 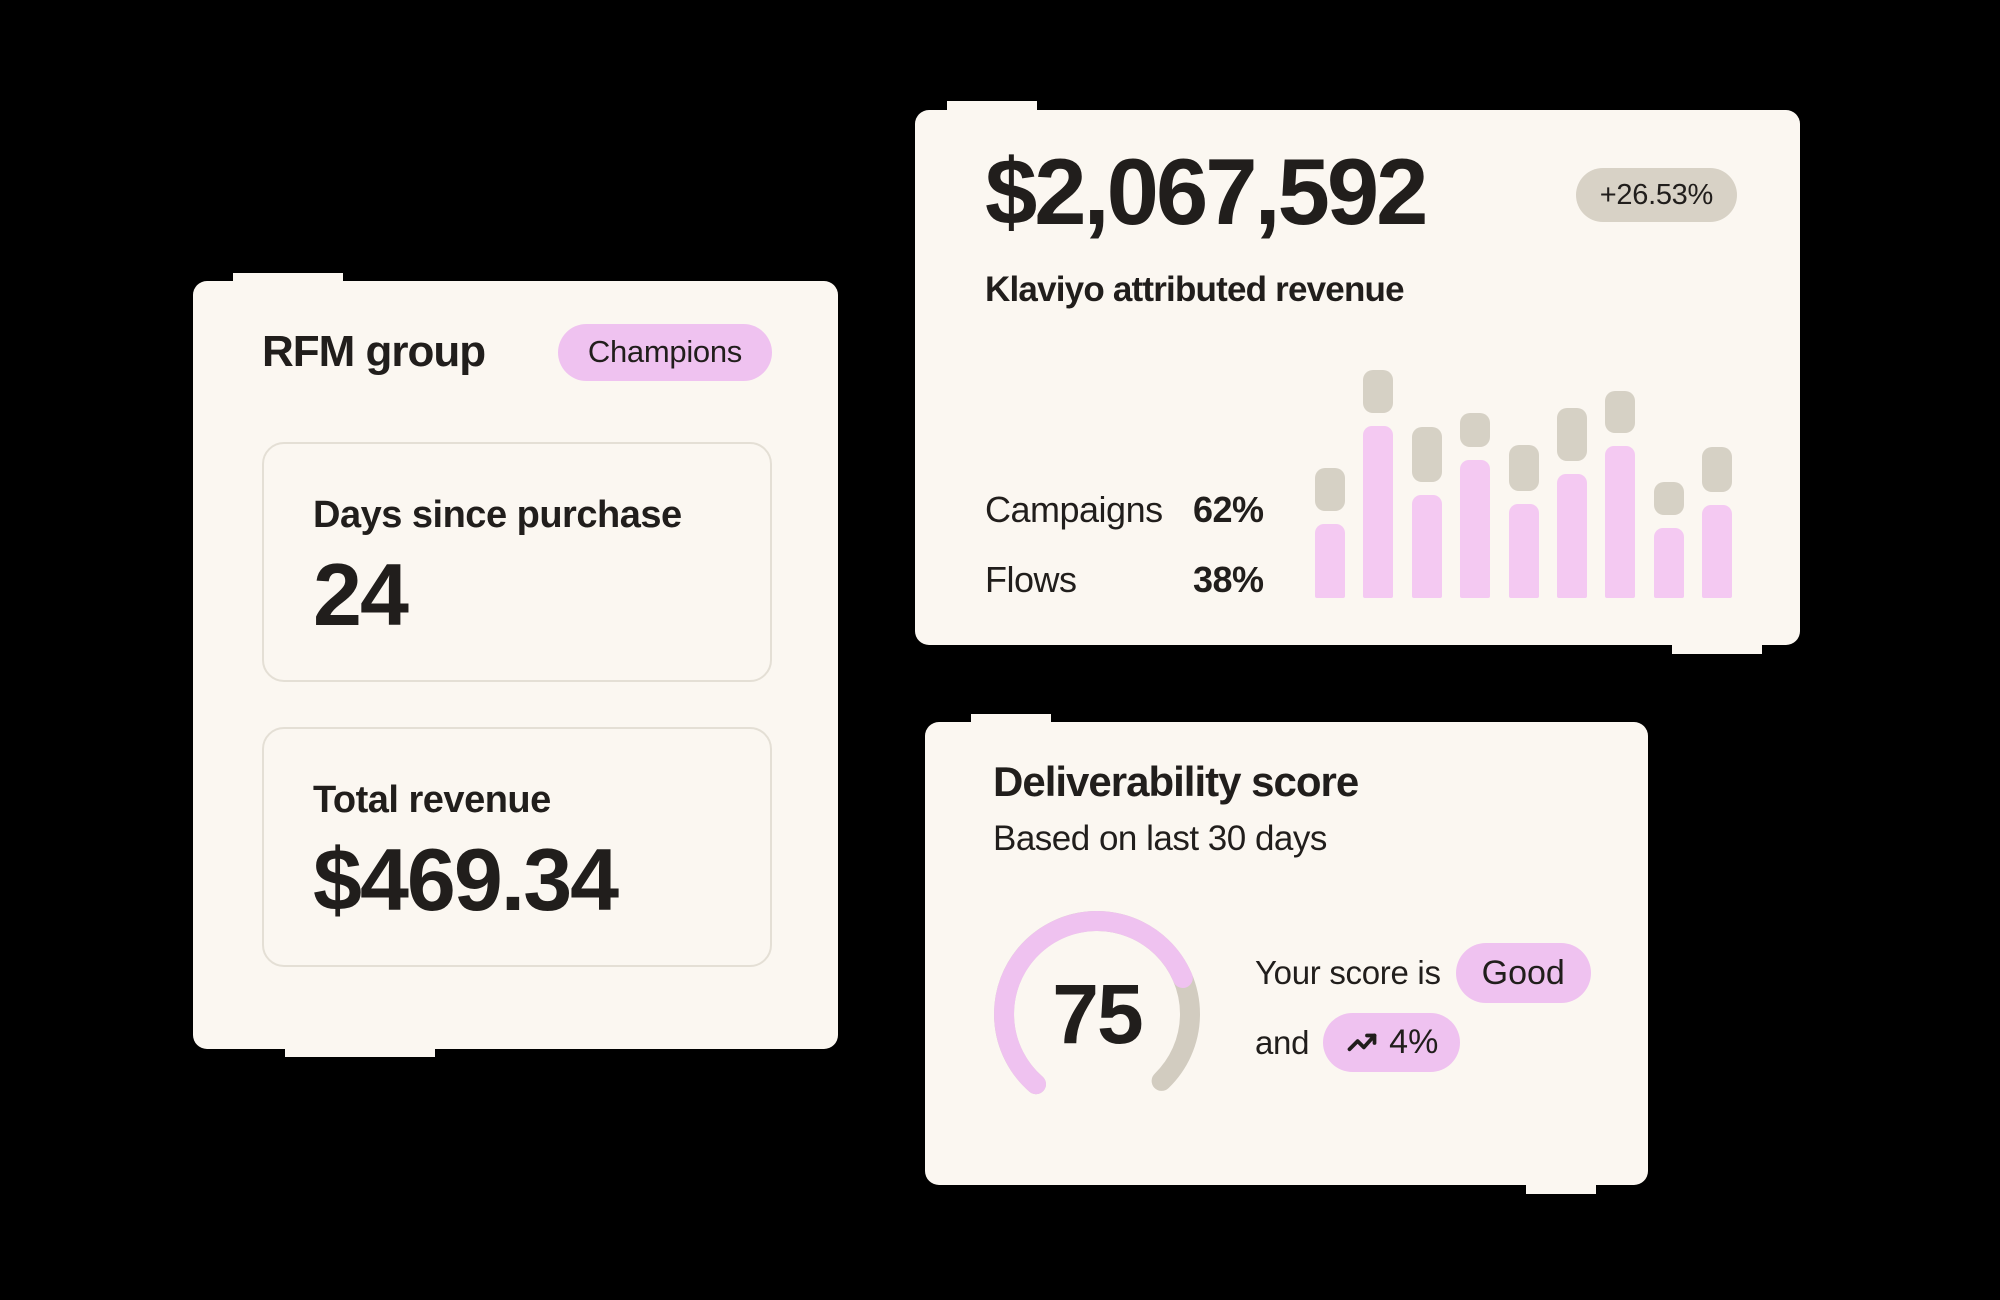 I want to click on revenue-bar-chart, so click(x=1524, y=468).